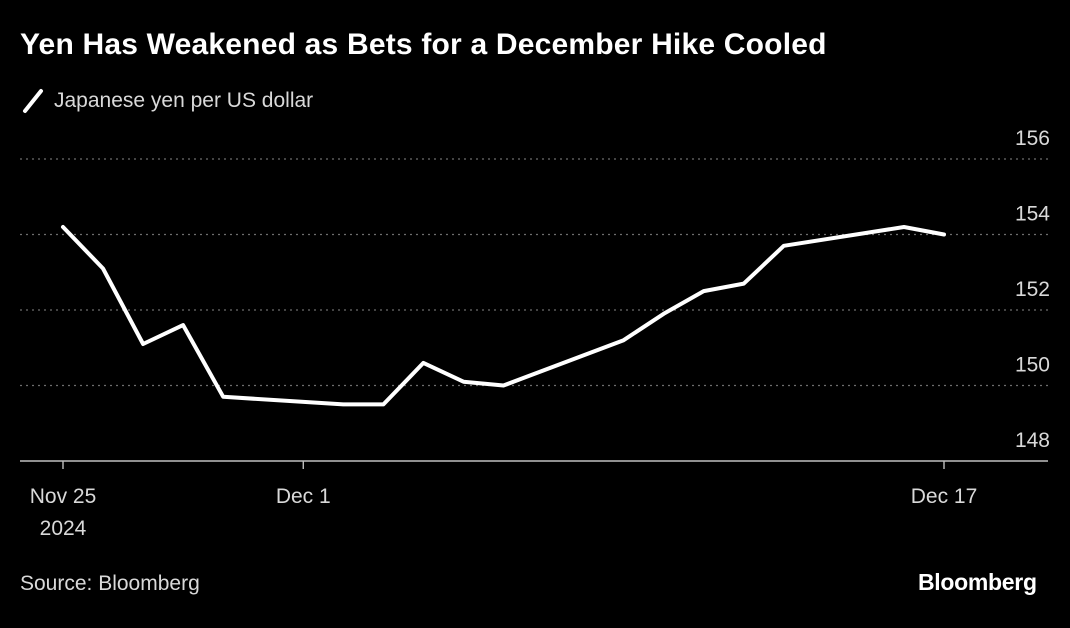 The height and width of the screenshot is (628, 1070). I want to click on y-tick-label: 152, so click(1032, 289).